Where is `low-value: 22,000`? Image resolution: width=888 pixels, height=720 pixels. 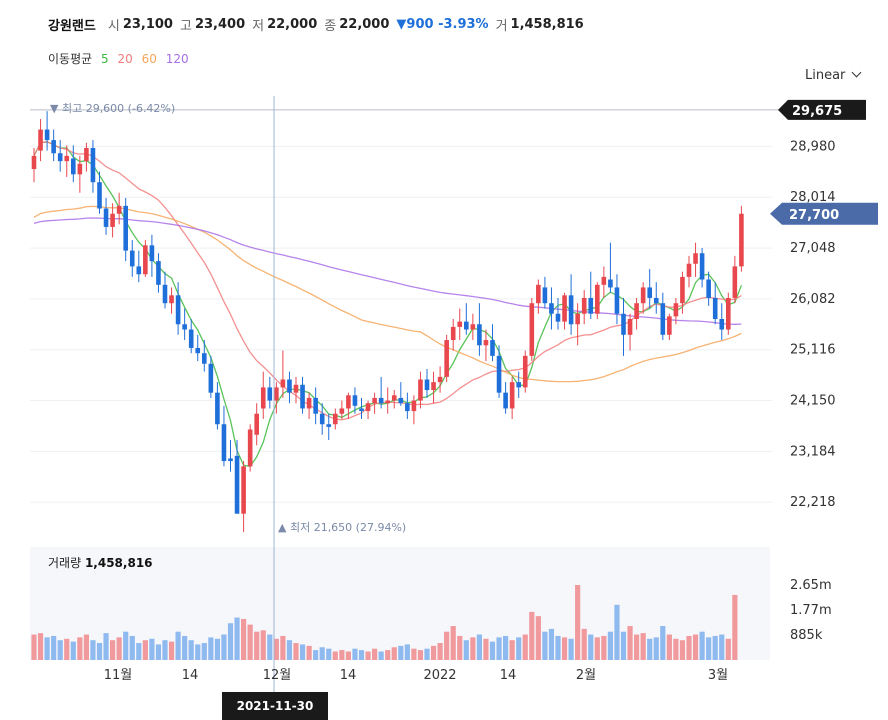
low-value: 22,000 is located at coordinates (292, 24).